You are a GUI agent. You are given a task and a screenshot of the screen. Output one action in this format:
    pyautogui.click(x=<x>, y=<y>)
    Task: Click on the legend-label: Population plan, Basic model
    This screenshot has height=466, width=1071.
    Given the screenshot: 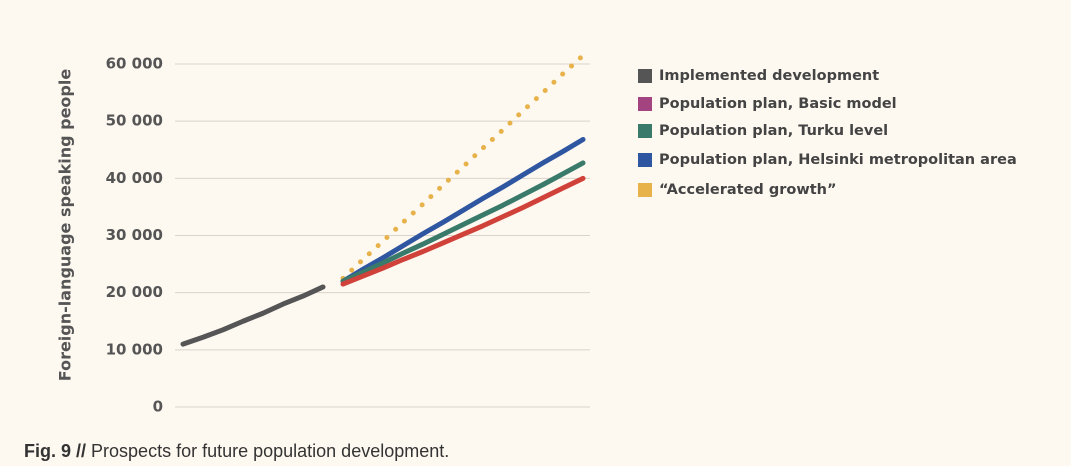 What is the action you would take?
    pyautogui.click(x=778, y=104)
    